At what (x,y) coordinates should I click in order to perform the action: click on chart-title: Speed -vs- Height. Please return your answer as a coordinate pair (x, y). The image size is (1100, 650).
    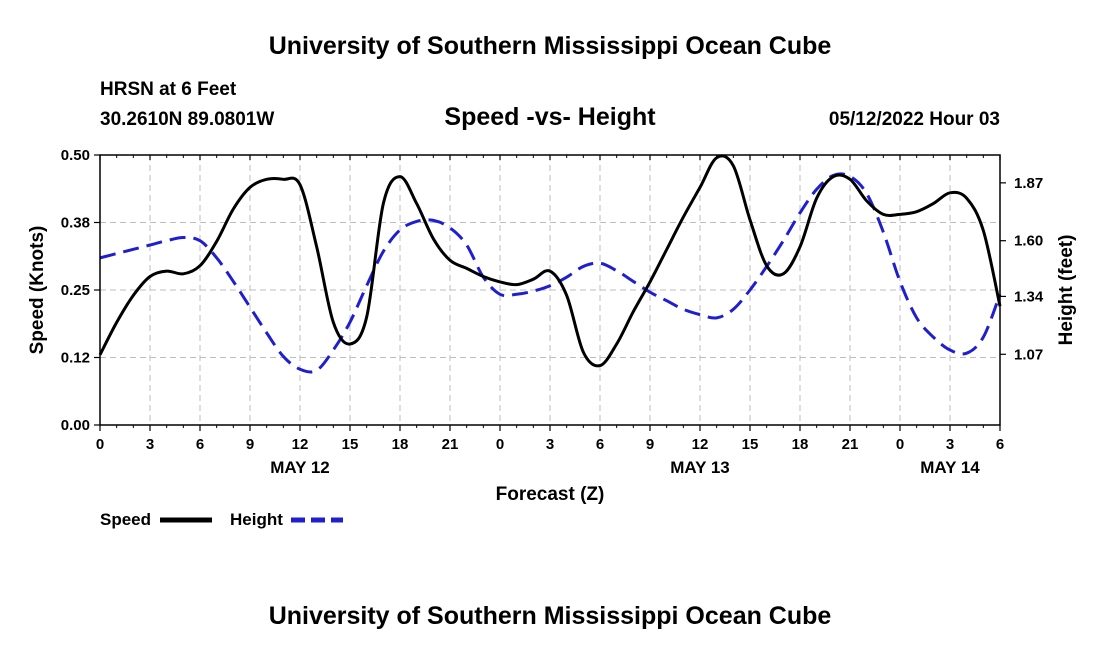
    Looking at the image, I should click on (550, 117).